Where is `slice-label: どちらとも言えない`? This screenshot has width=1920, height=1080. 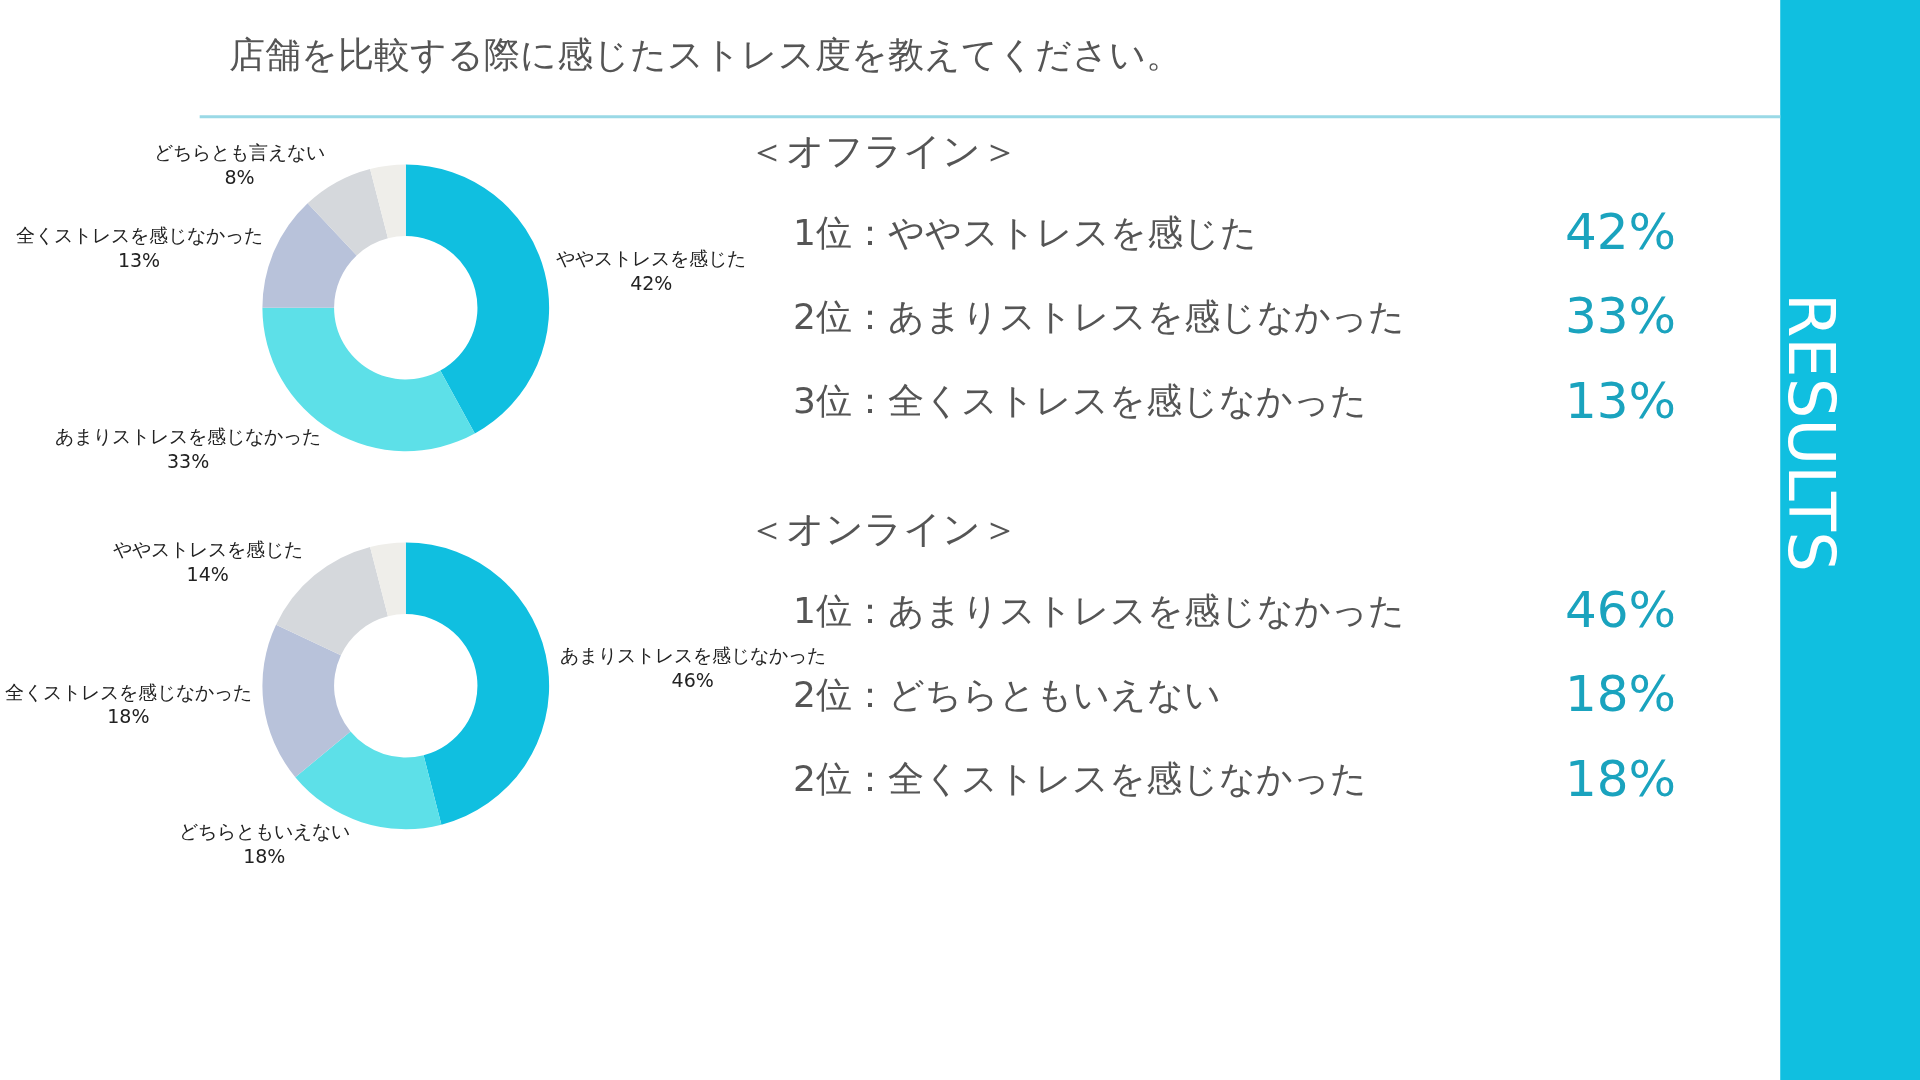 slice-label: どちらとも言えない is located at coordinates (240, 151).